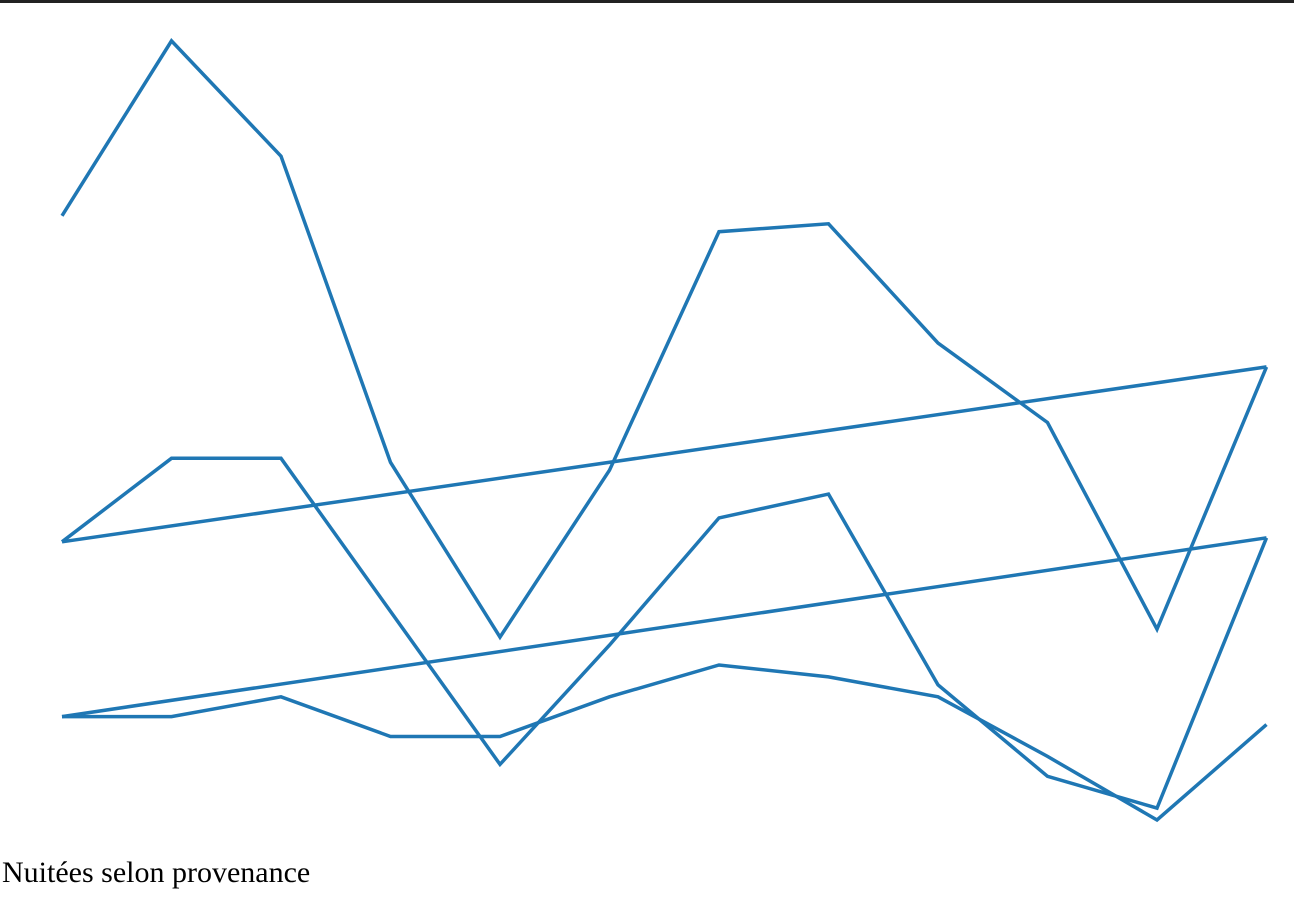 The width and height of the screenshot is (1294, 902). Describe the element at coordinates (647, 1) in the screenshot. I see `top-rule` at that location.